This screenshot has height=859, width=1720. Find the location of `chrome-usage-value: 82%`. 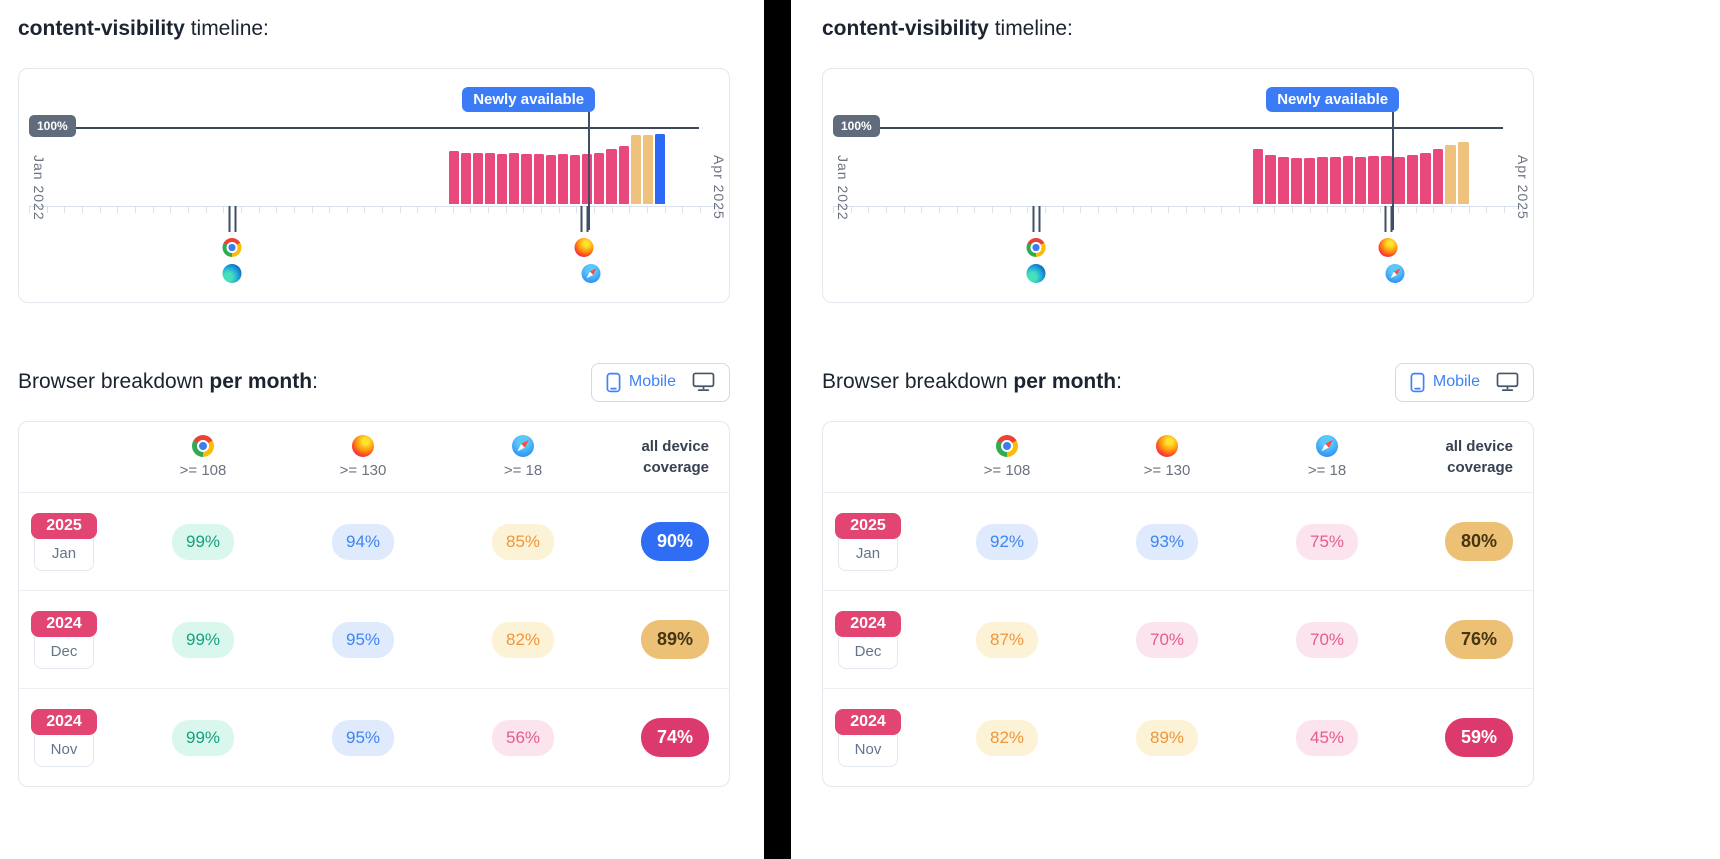

chrome-usage-value: 82% is located at coordinates (1007, 737).